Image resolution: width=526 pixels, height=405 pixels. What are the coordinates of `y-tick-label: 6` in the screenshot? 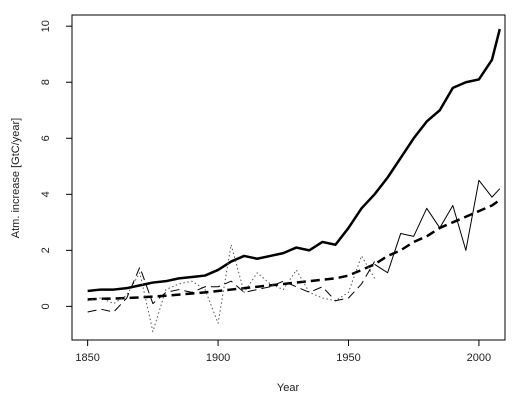 It's located at (46, 138).